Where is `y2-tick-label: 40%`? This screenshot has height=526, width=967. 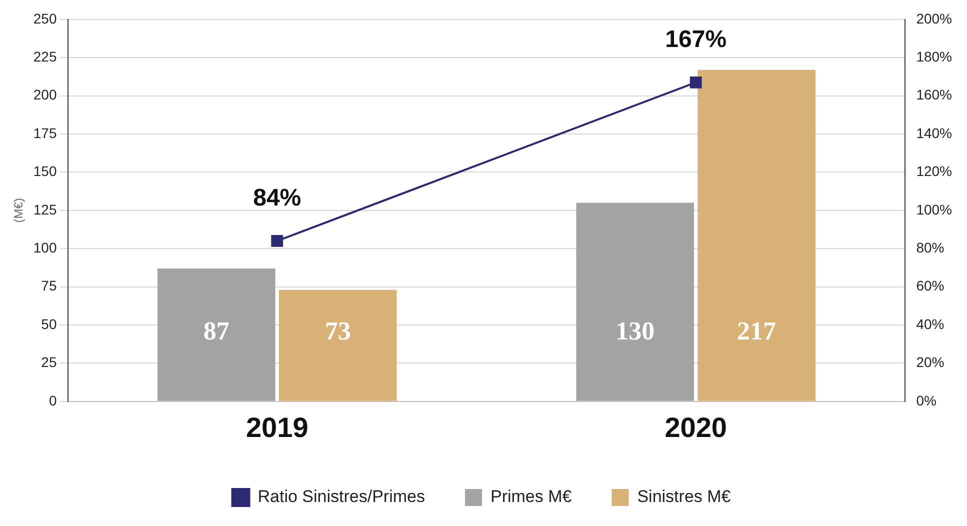
y2-tick-label: 40% is located at coordinates (930, 324).